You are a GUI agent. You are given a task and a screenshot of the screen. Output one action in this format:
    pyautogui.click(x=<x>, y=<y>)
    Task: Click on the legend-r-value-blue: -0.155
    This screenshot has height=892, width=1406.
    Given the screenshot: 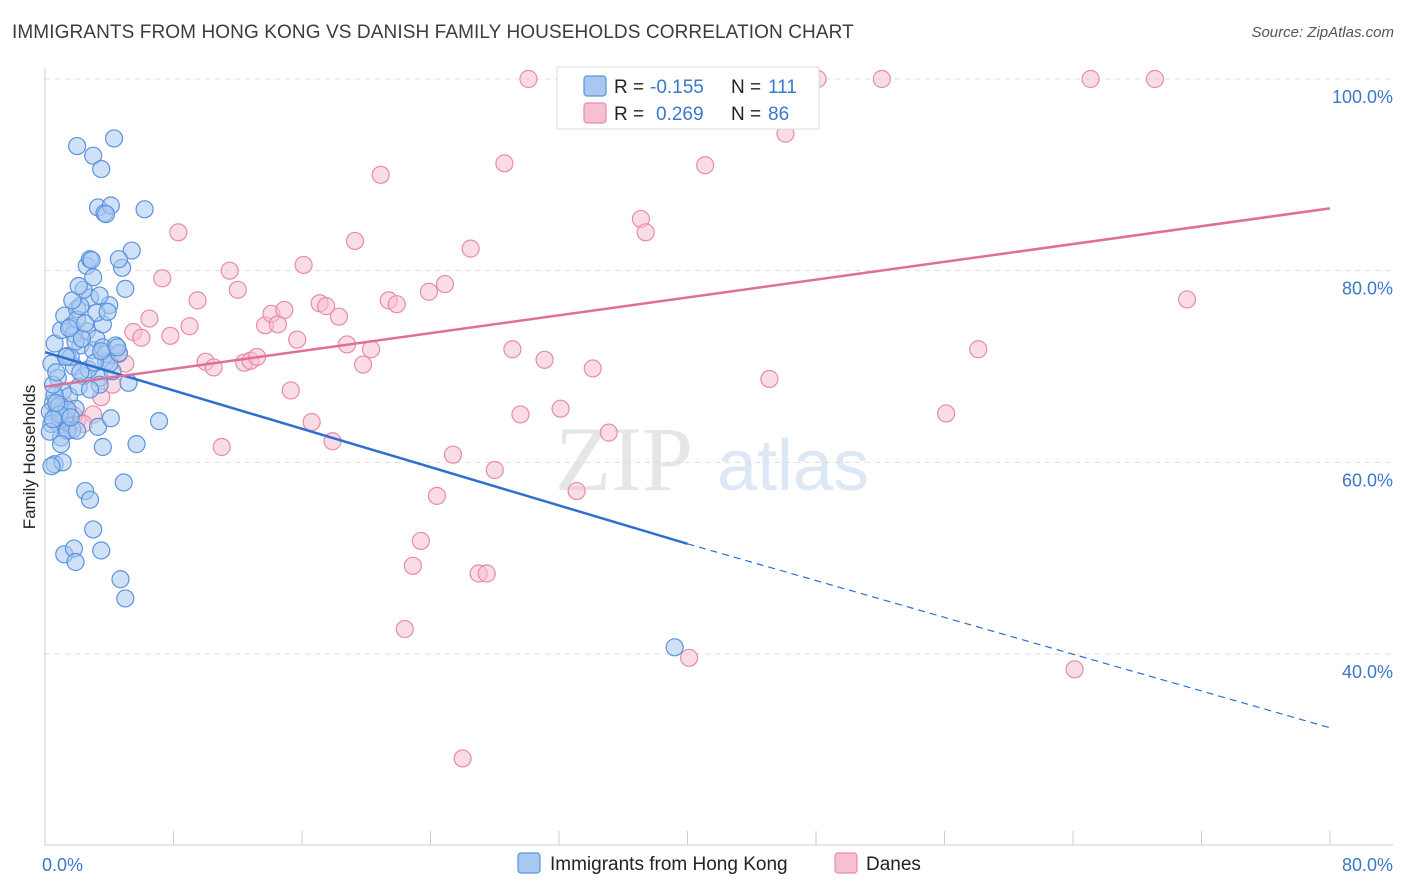 What is the action you would take?
    pyautogui.click(x=677, y=87)
    